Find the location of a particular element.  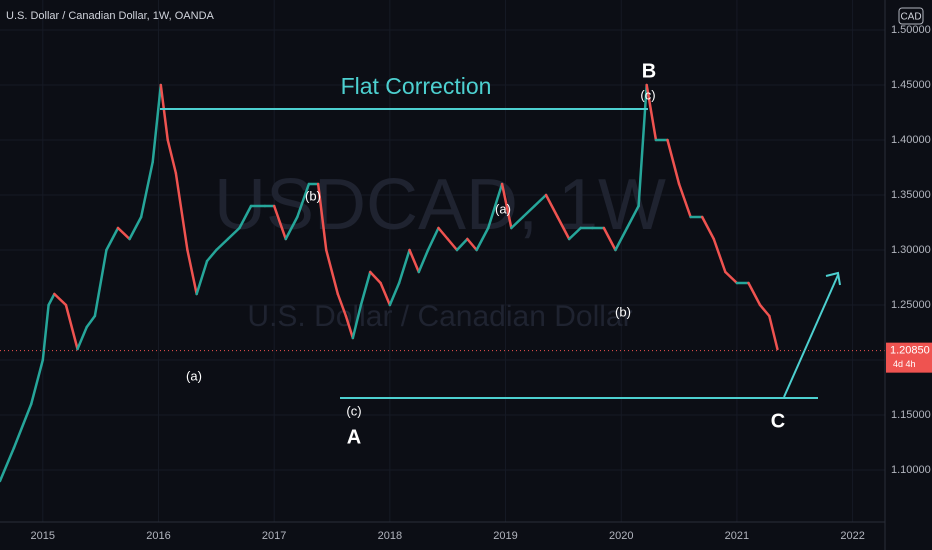

x-tick-label: 2022 is located at coordinates (852, 536).